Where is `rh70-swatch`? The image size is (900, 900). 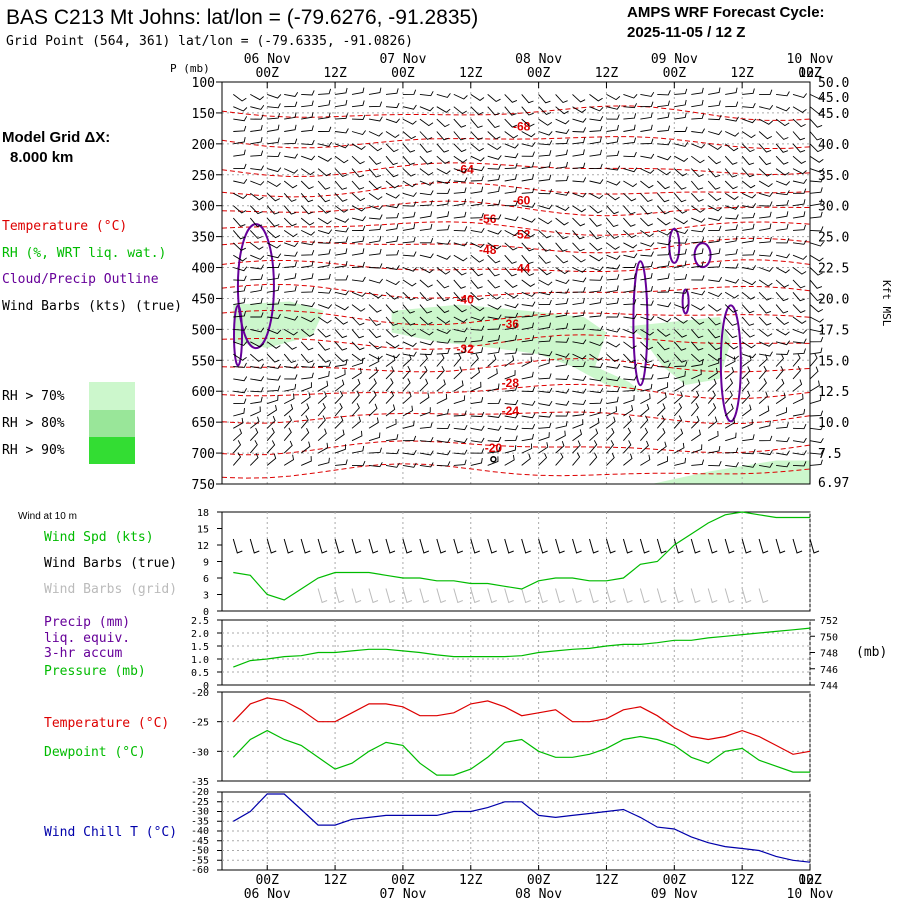 rh70-swatch is located at coordinates (112, 396).